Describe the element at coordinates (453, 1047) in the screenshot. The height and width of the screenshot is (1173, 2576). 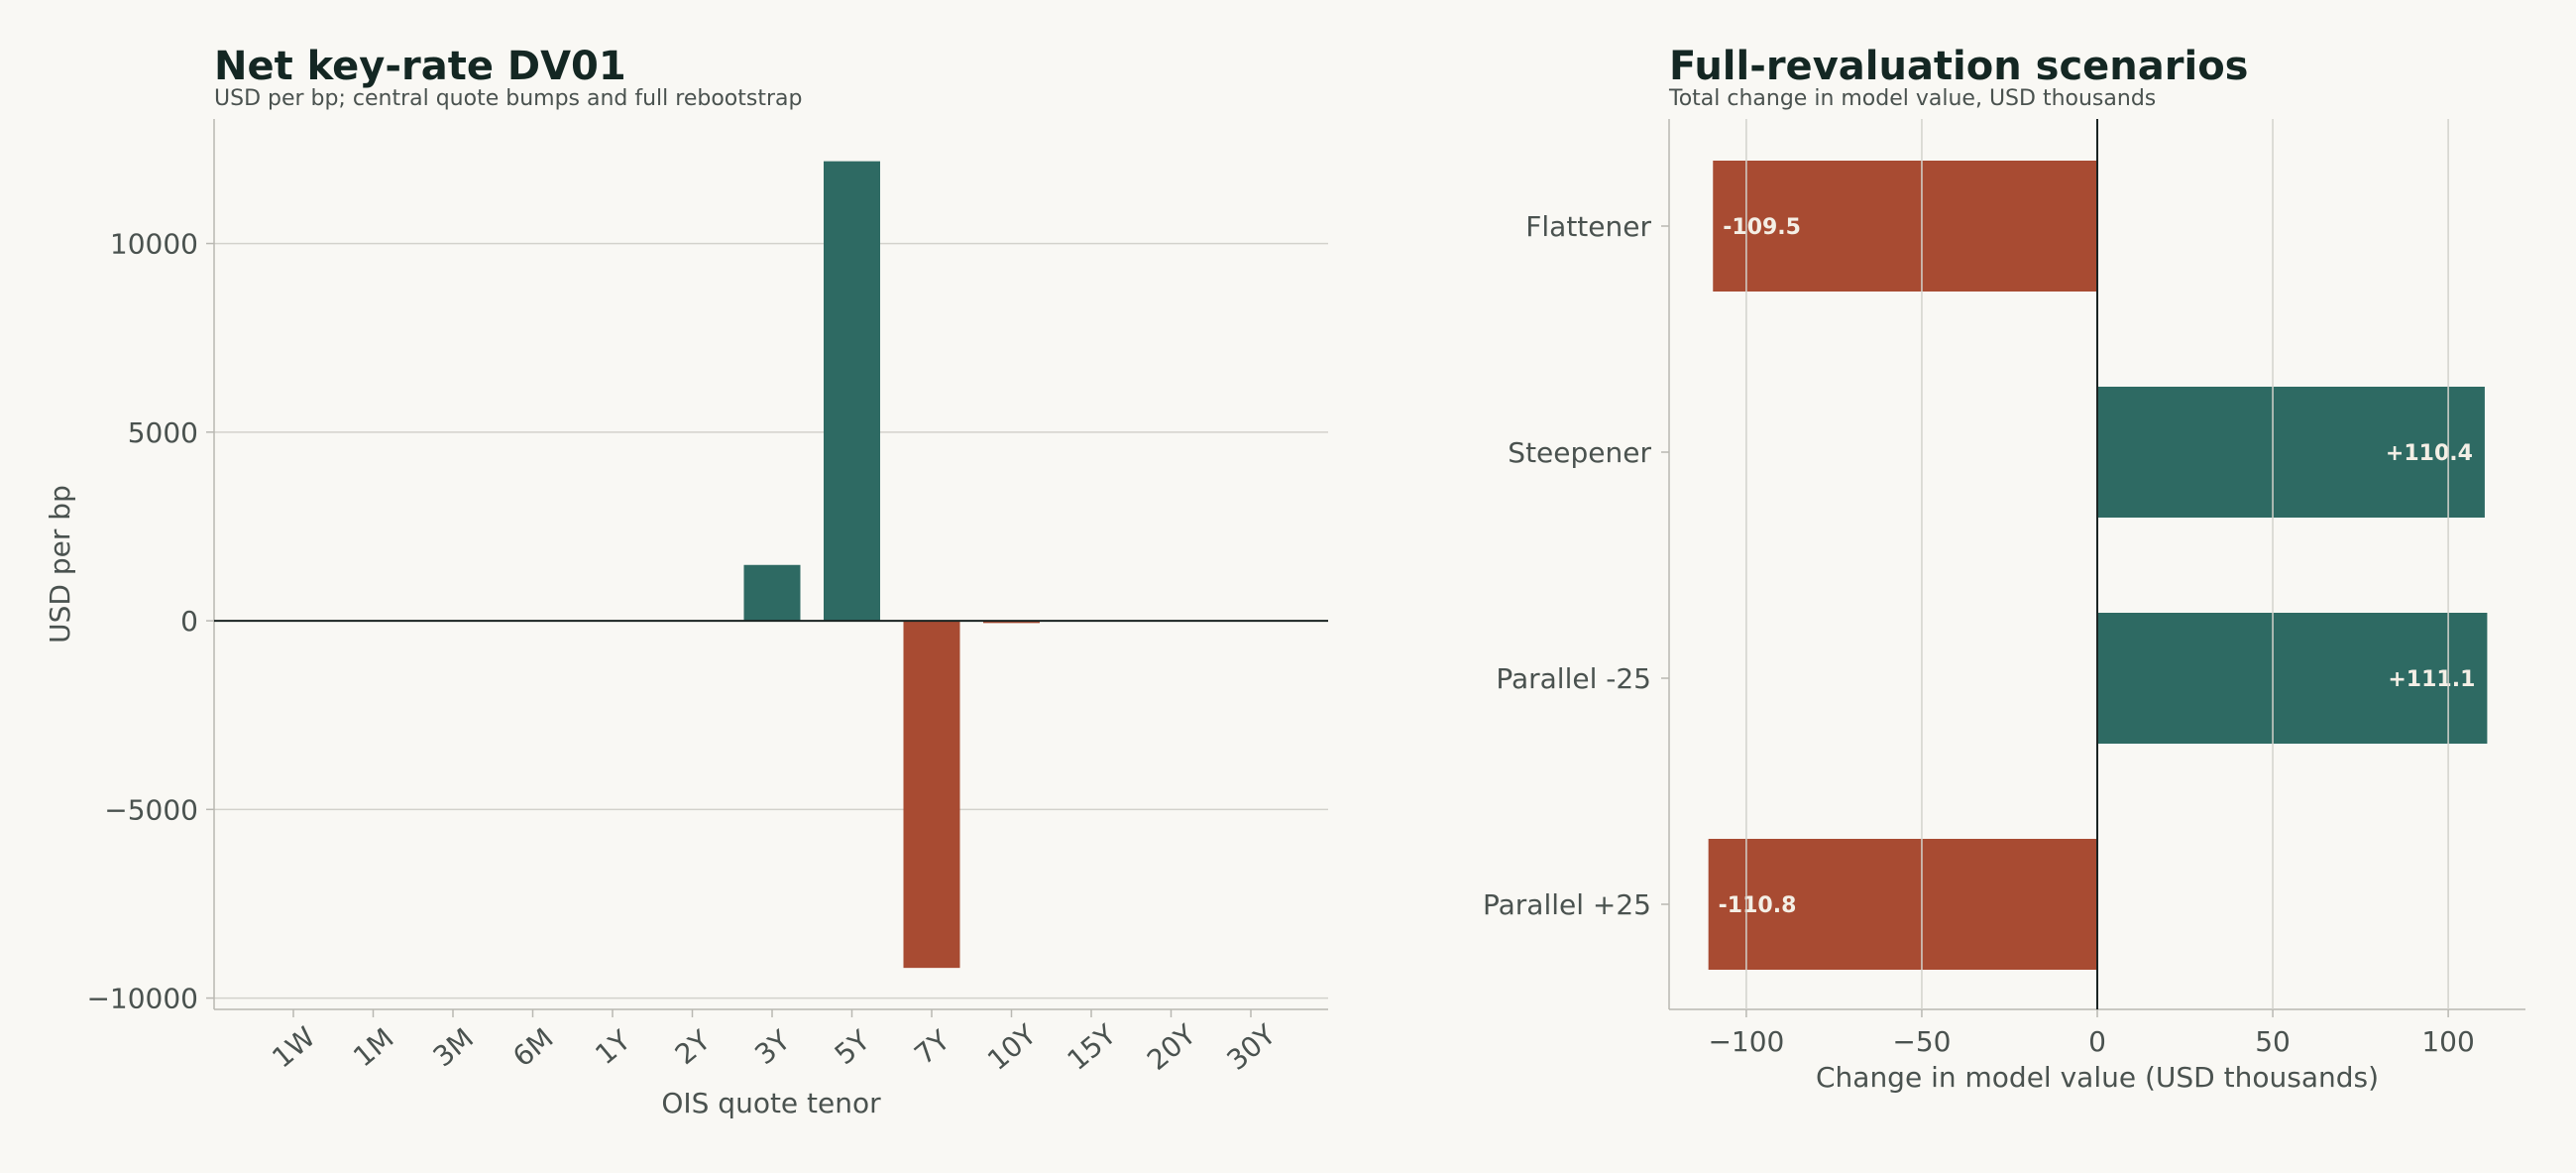
I see `x-tick-label: 3M` at that location.